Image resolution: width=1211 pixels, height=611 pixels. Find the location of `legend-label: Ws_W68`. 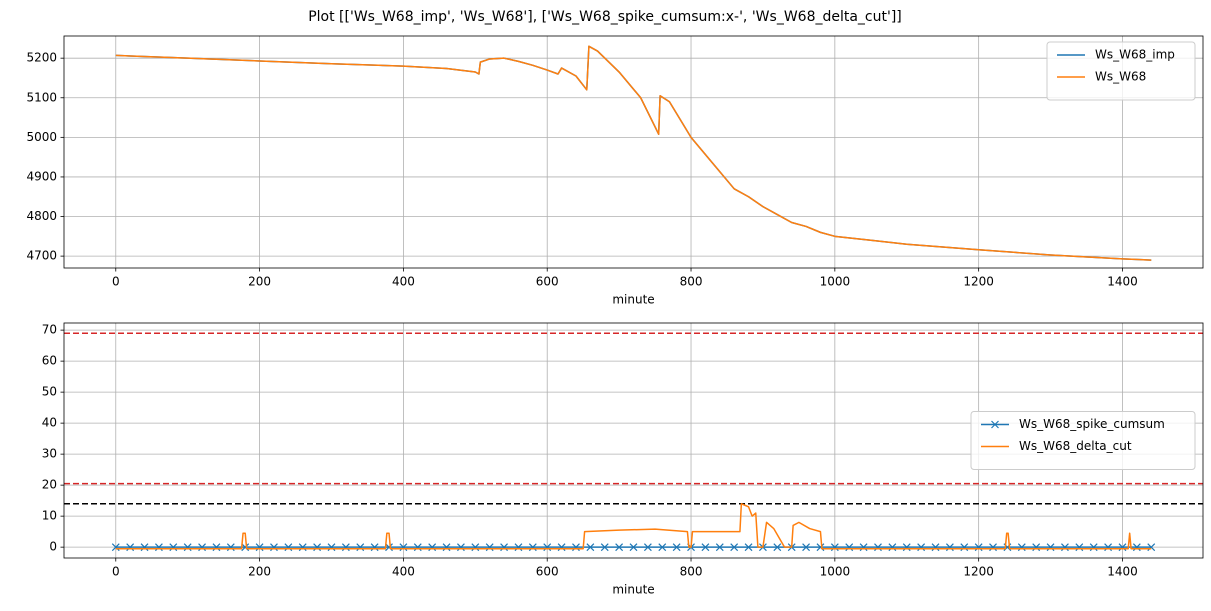

legend-label: Ws_W68 is located at coordinates (1120, 77).